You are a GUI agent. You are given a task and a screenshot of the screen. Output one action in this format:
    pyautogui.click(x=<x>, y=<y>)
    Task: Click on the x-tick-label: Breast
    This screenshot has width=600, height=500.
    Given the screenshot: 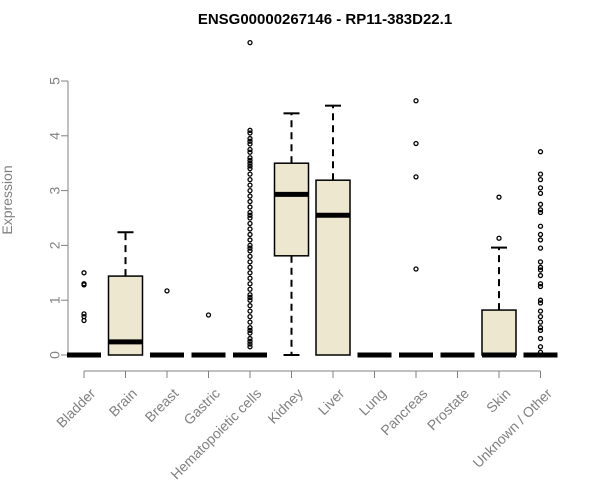 What is the action you would take?
    pyautogui.click(x=162, y=405)
    